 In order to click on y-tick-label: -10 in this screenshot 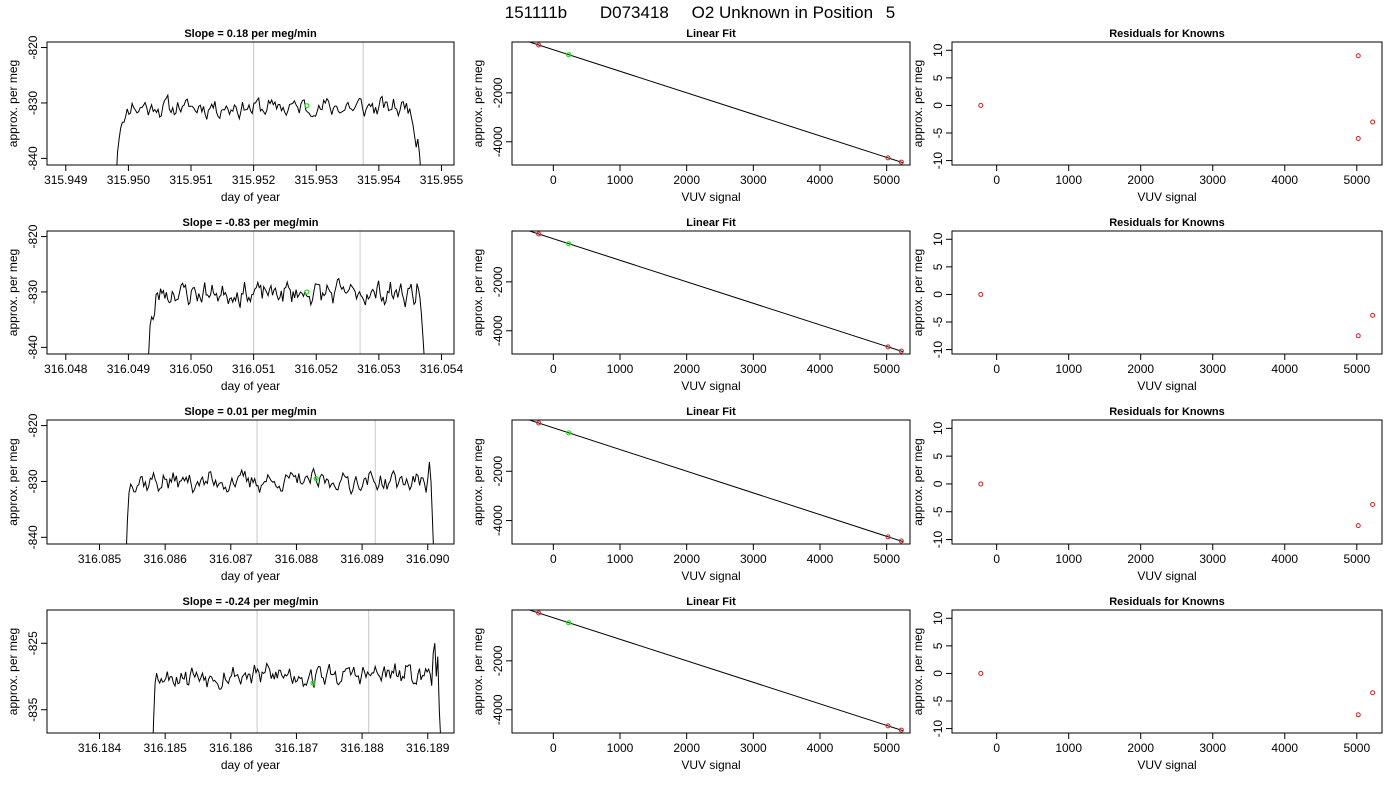, I will do `click(938, 729)`.